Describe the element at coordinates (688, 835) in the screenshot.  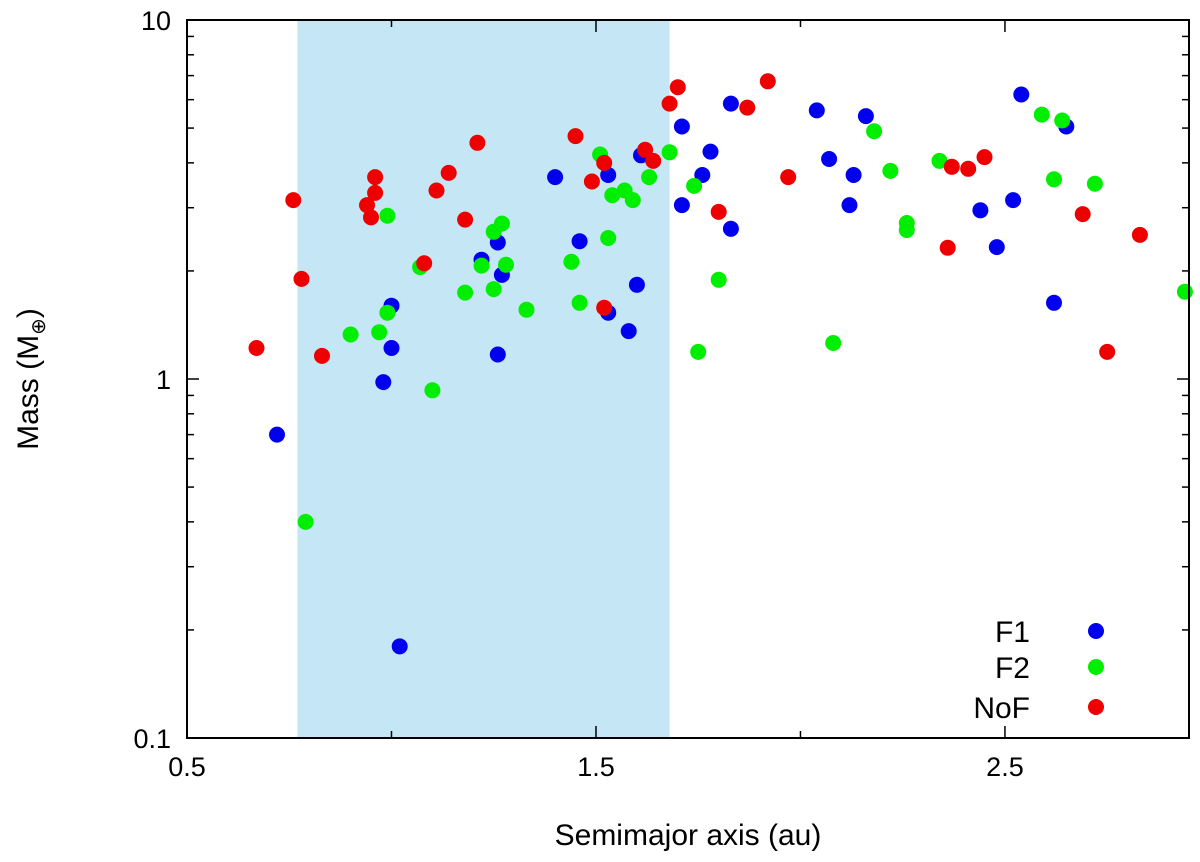
I see `x-axis-title: Semimajor axis (au)` at that location.